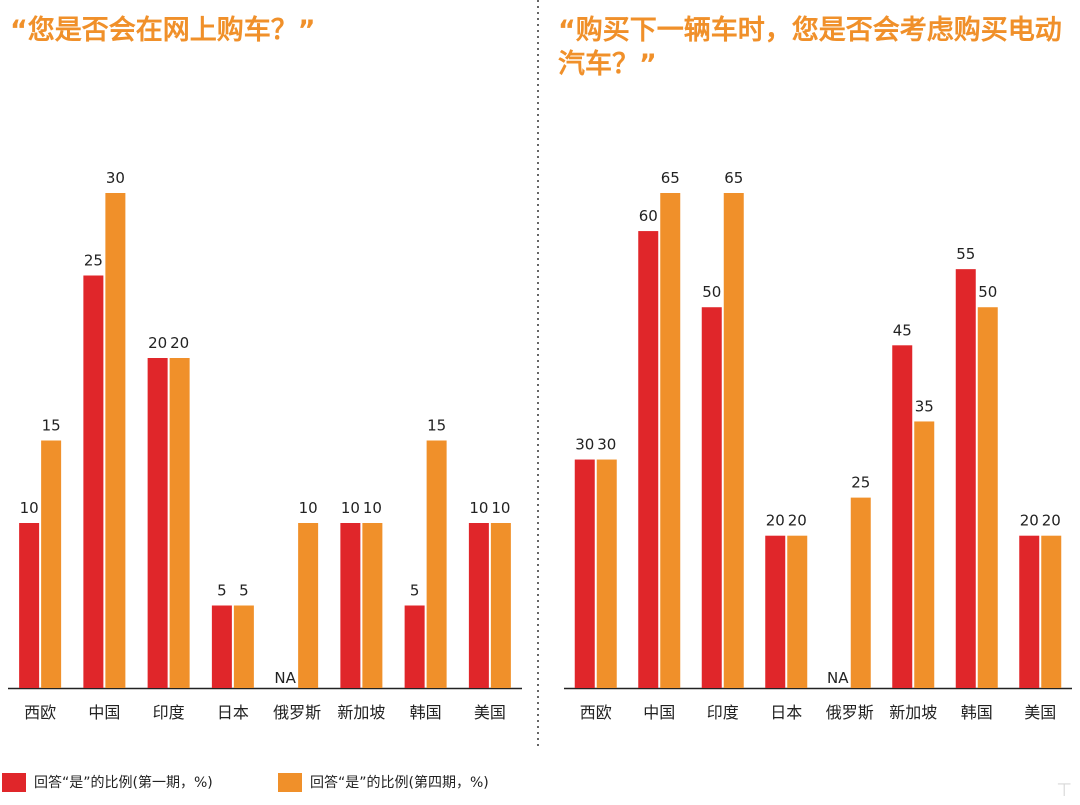 Image resolution: width=1080 pixels, height=805 pixels. I want to click on left-category-label: 中国, so click(104, 712).